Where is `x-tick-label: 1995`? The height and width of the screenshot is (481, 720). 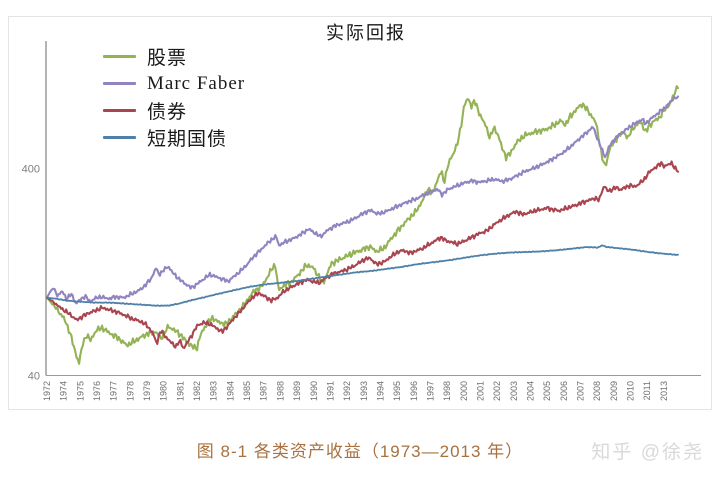 x-tick-label: 1995 is located at coordinates (397, 391).